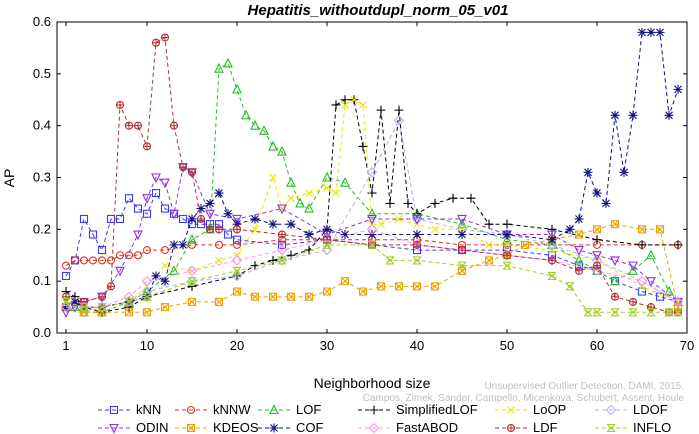  I want to click on legend-item-inflo: INFLO, so click(633, 427).